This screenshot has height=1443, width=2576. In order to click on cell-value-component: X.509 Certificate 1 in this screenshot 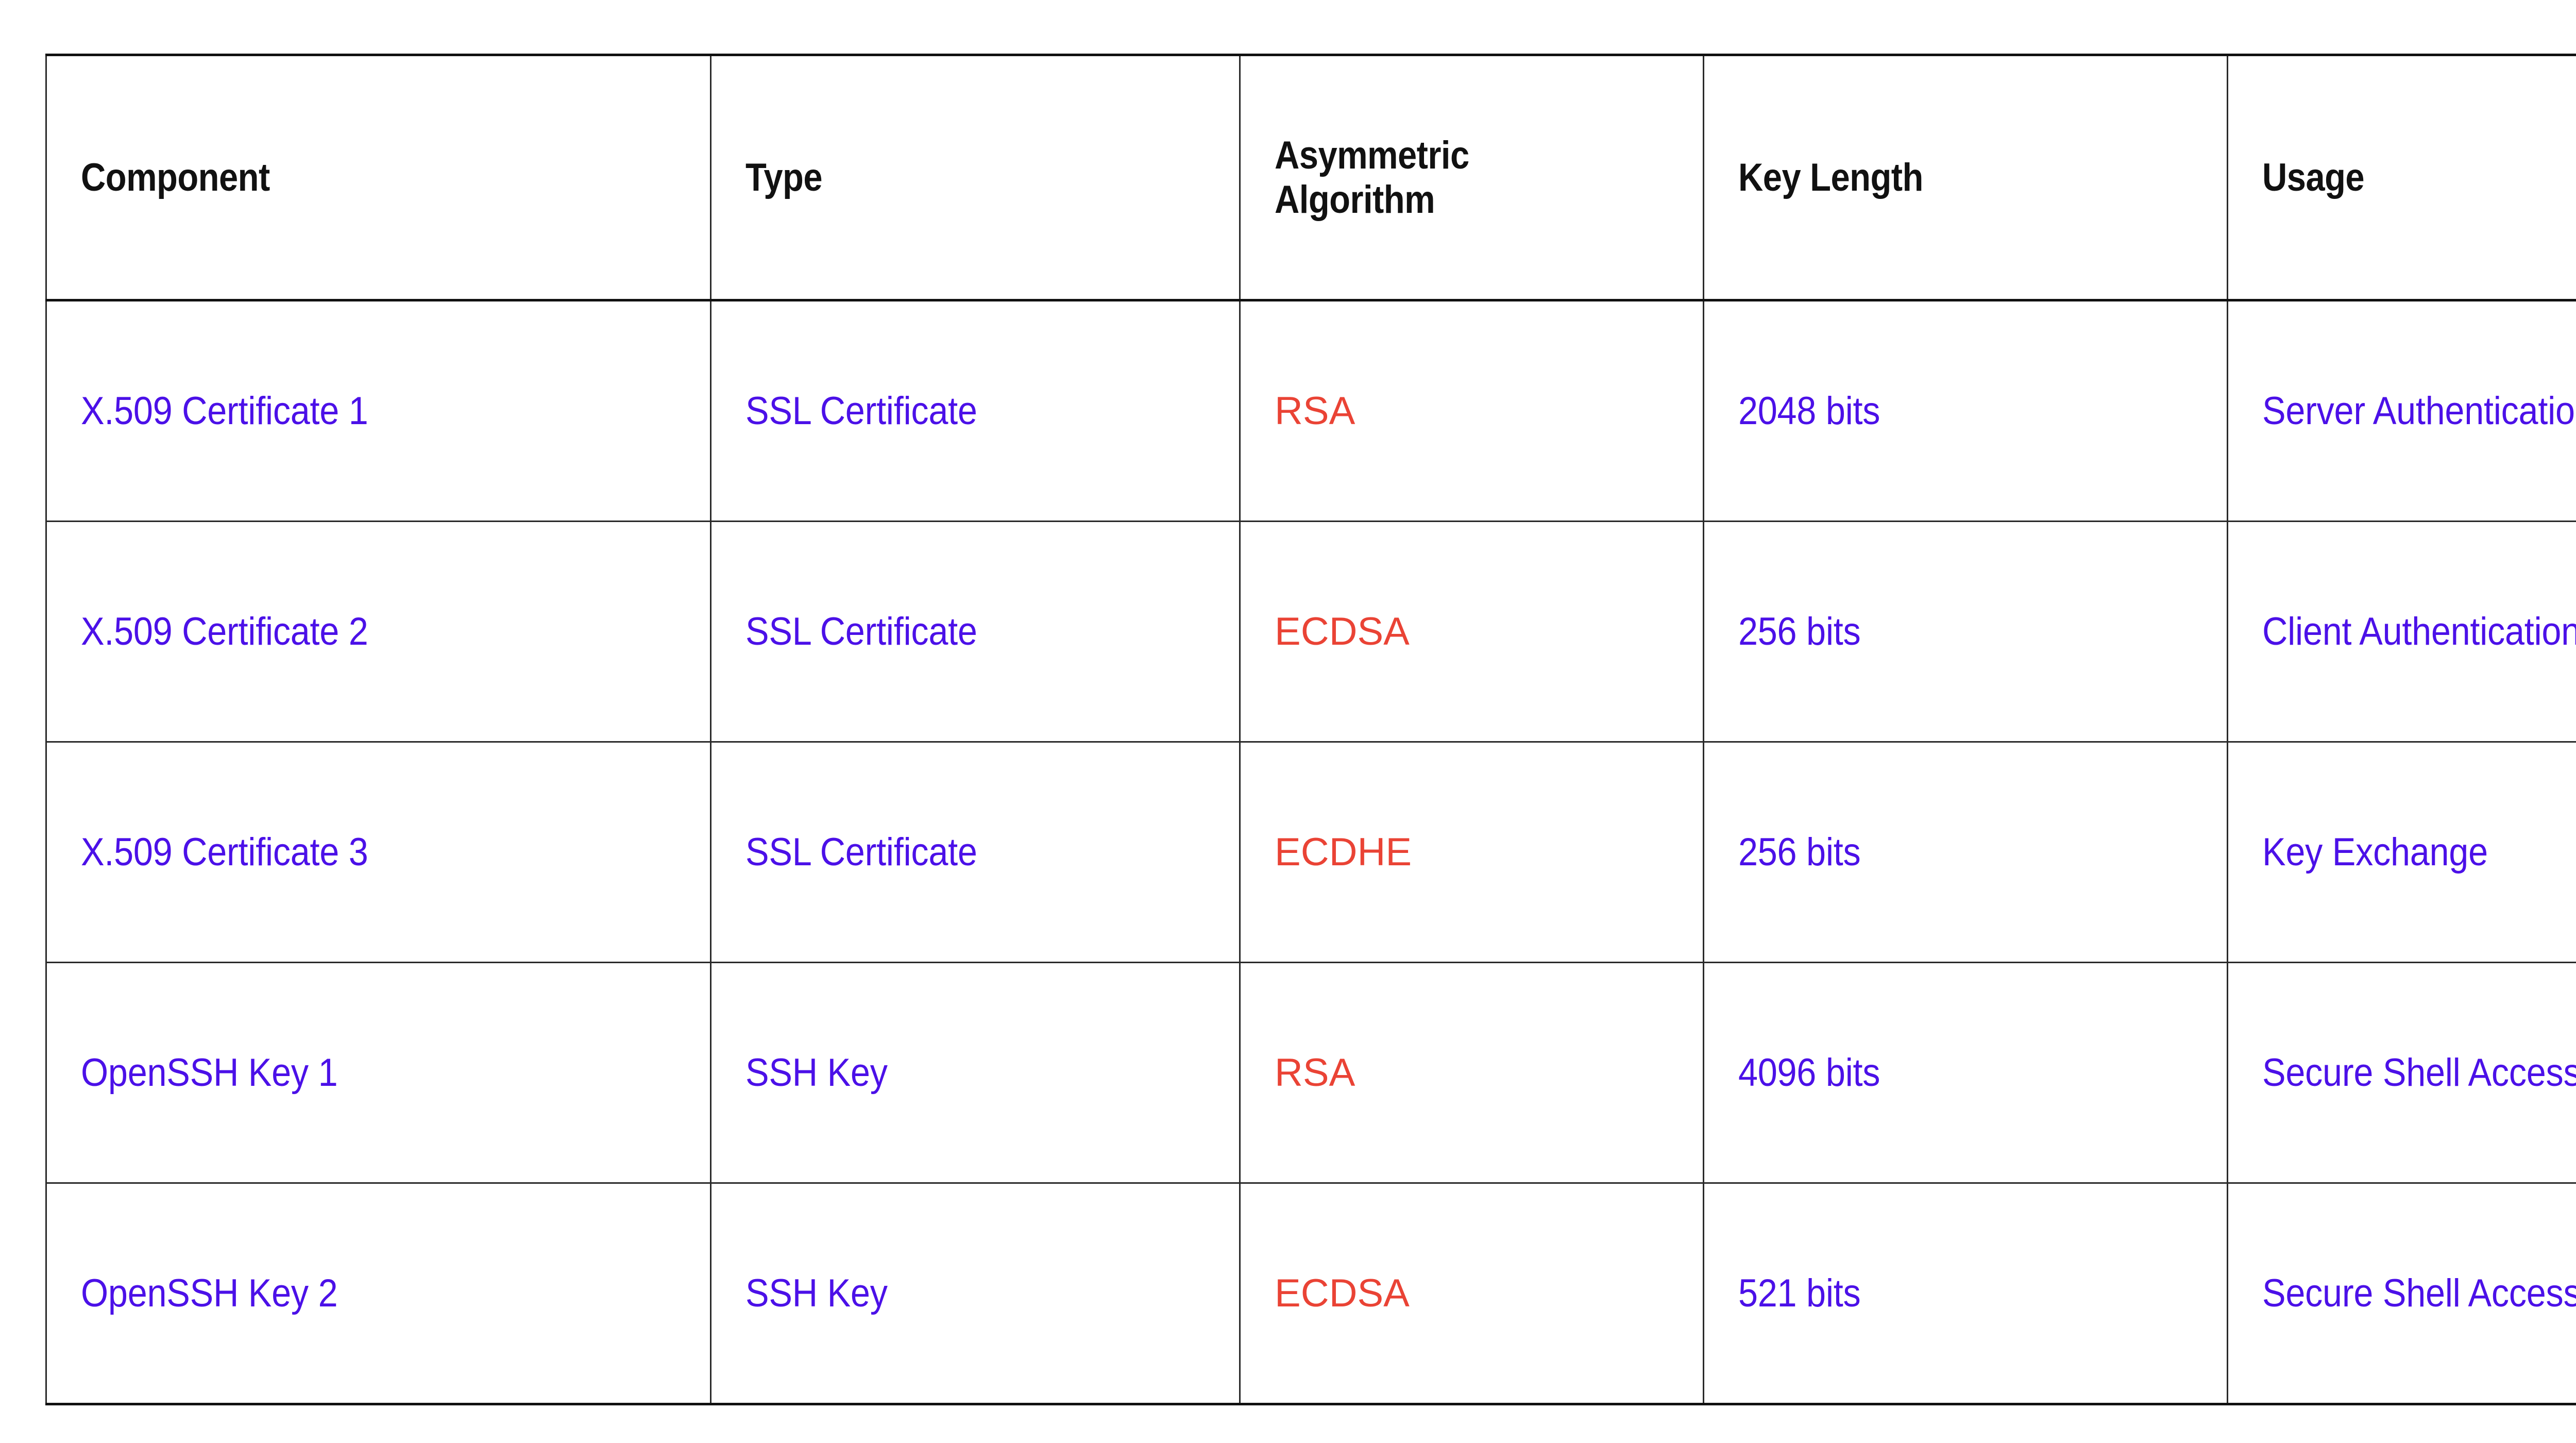, I will do `click(225, 411)`.